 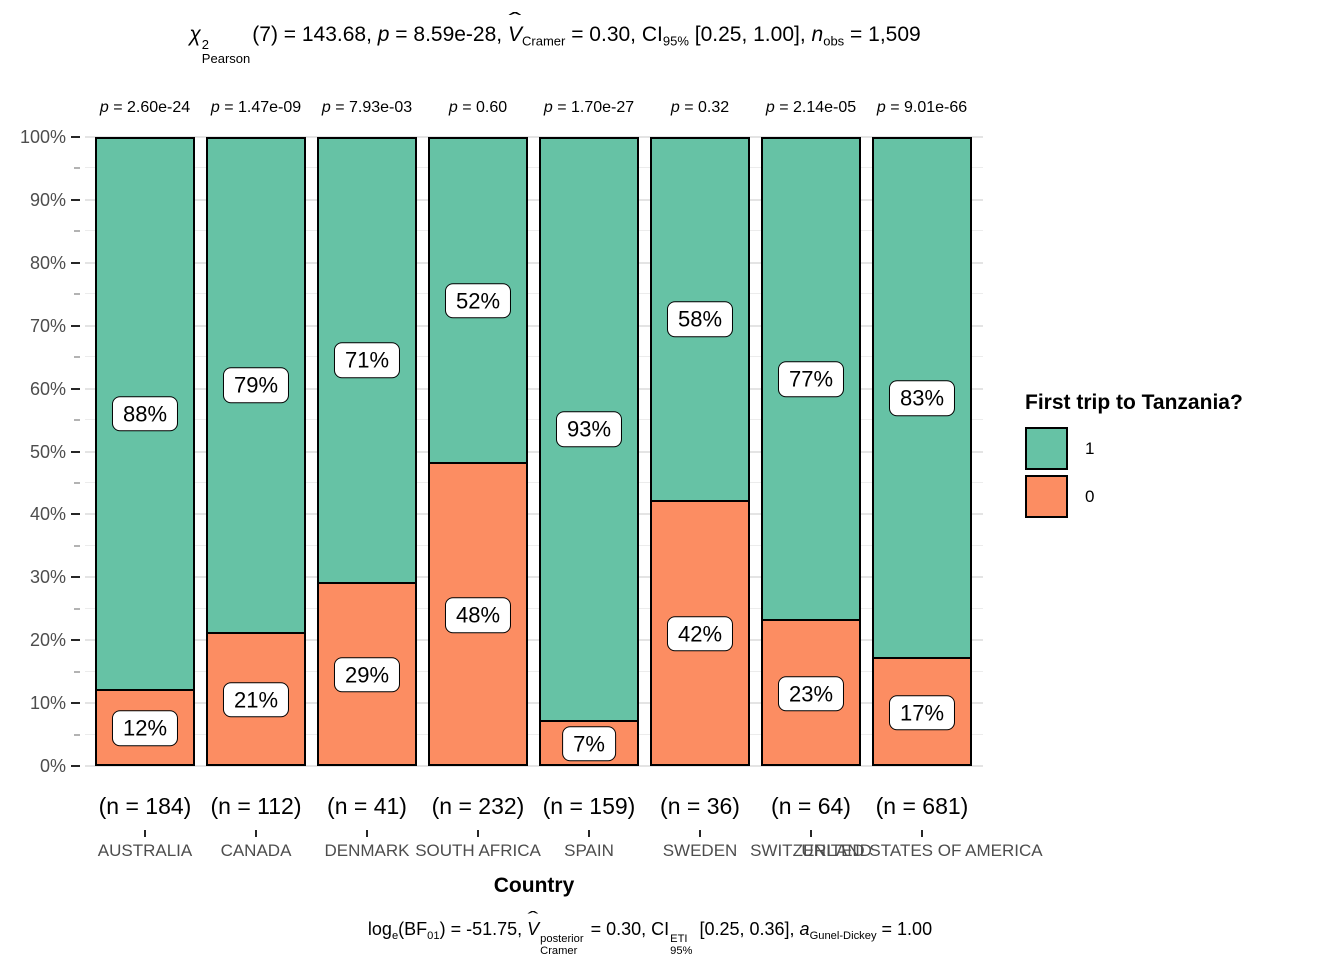 What do you see at coordinates (1090, 448) in the screenshot?
I see `legend-label-1: 1` at bounding box center [1090, 448].